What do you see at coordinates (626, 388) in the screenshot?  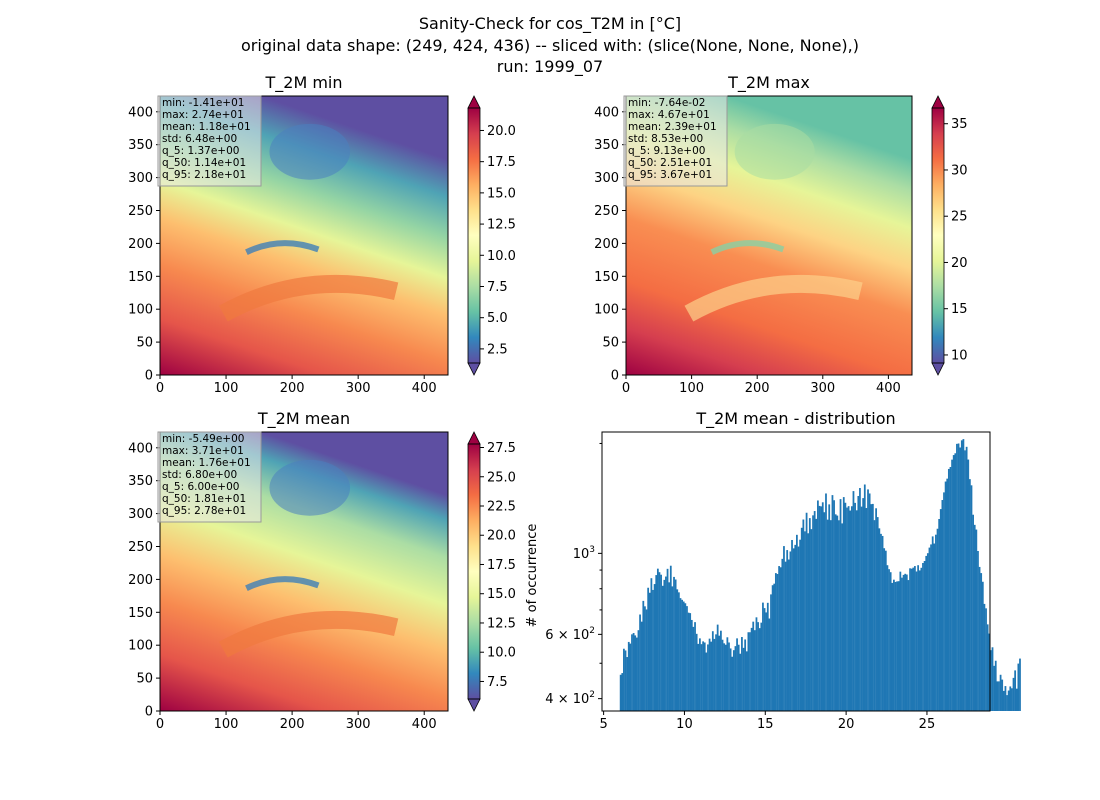 I see `x-tick-label: 0` at bounding box center [626, 388].